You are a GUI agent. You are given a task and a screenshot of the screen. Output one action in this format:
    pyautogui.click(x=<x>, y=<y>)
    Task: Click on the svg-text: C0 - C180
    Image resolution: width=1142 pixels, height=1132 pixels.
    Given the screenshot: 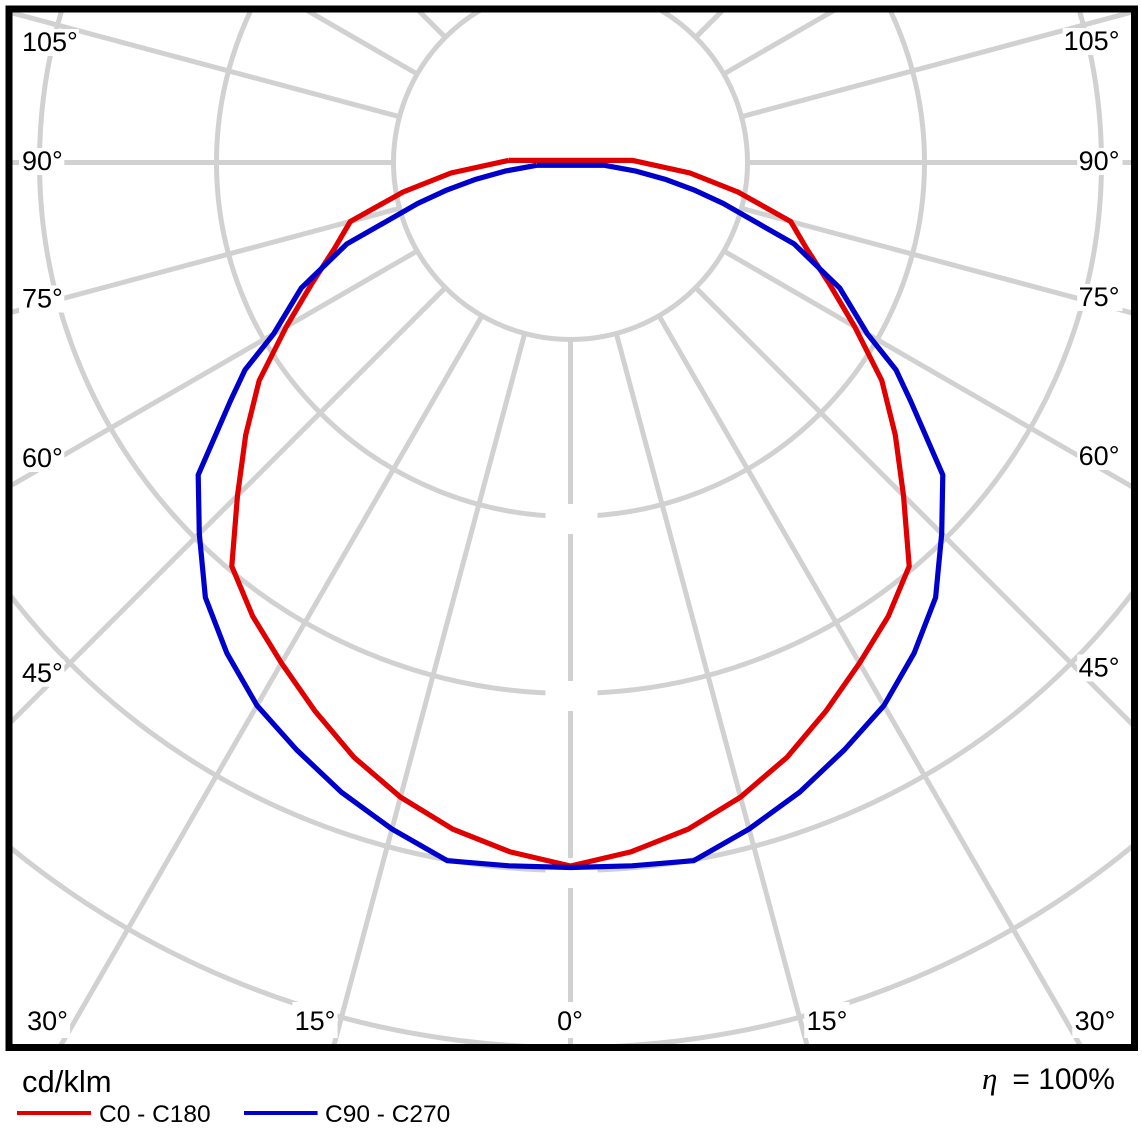 What is the action you would take?
    pyautogui.click(x=155, y=1114)
    